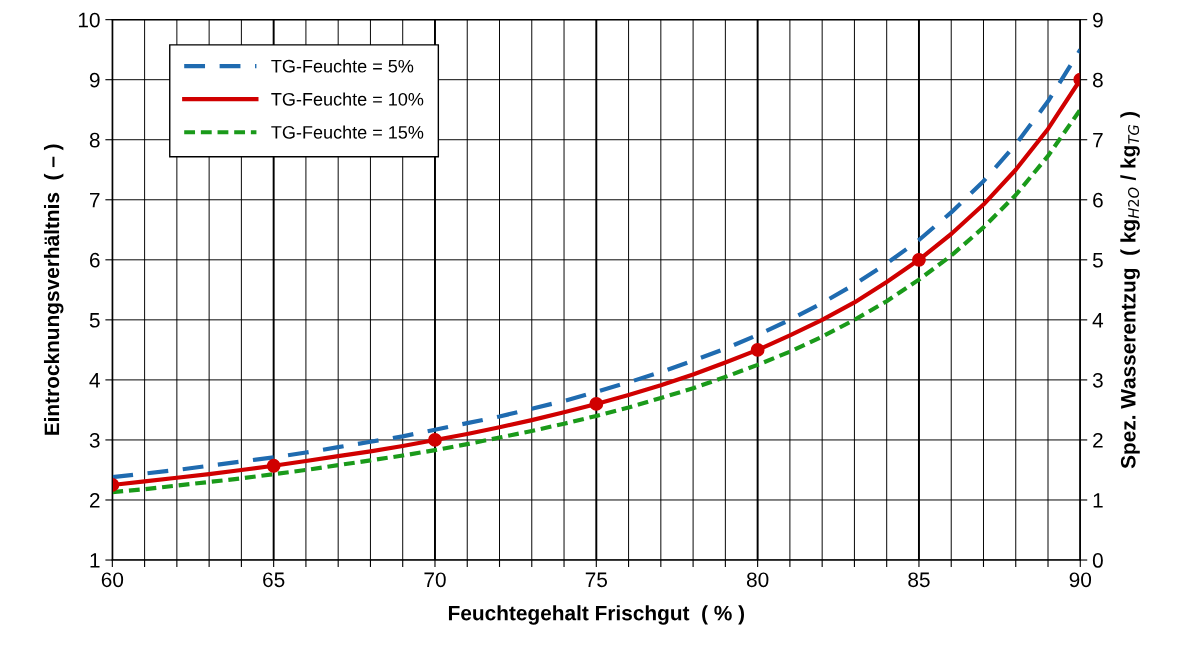 This screenshot has width=1195, height=655. What do you see at coordinates (1097, 560) in the screenshot?
I see `y2-tick-label: 0` at bounding box center [1097, 560].